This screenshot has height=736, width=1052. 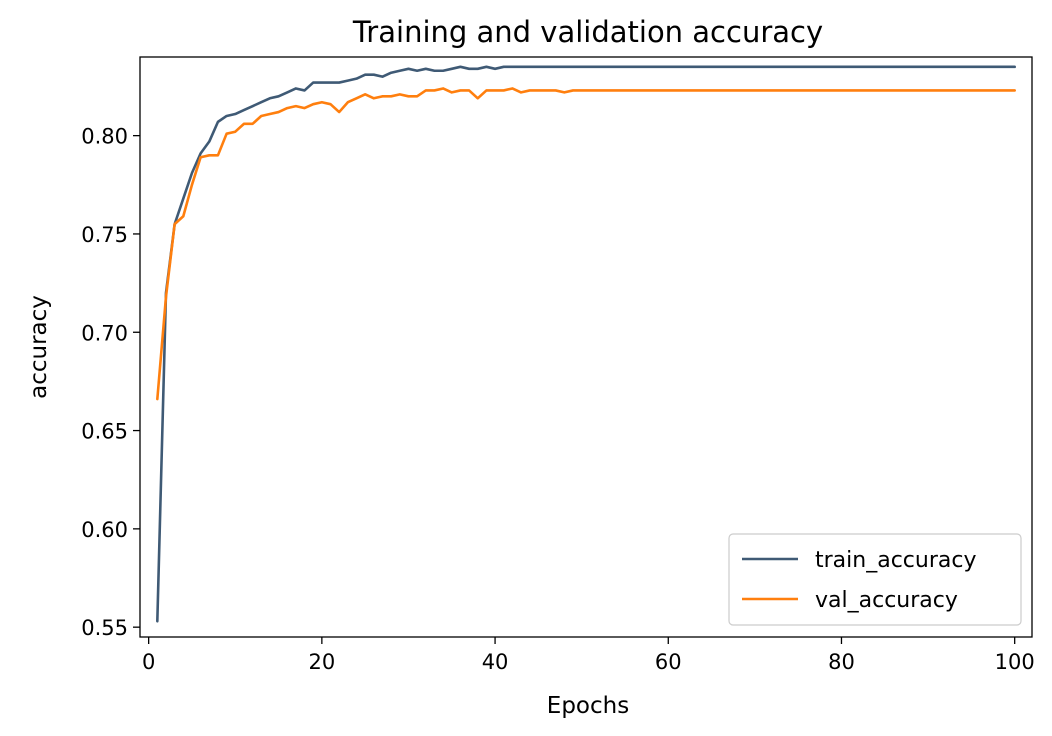 I want to click on y-tick-label: 0.55, so click(x=104, y=628).